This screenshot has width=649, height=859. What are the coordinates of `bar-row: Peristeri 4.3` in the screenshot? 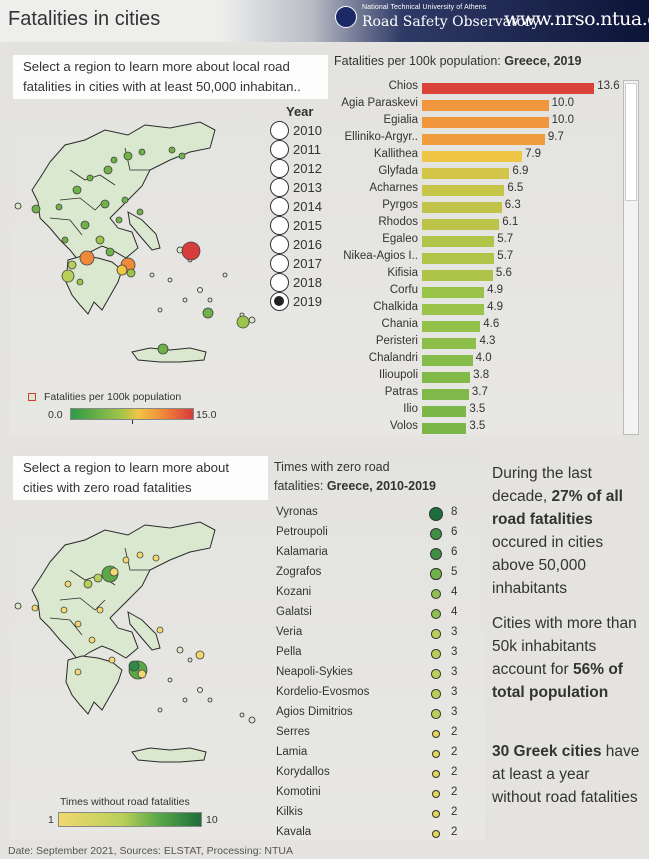 It's located at (475, 343).